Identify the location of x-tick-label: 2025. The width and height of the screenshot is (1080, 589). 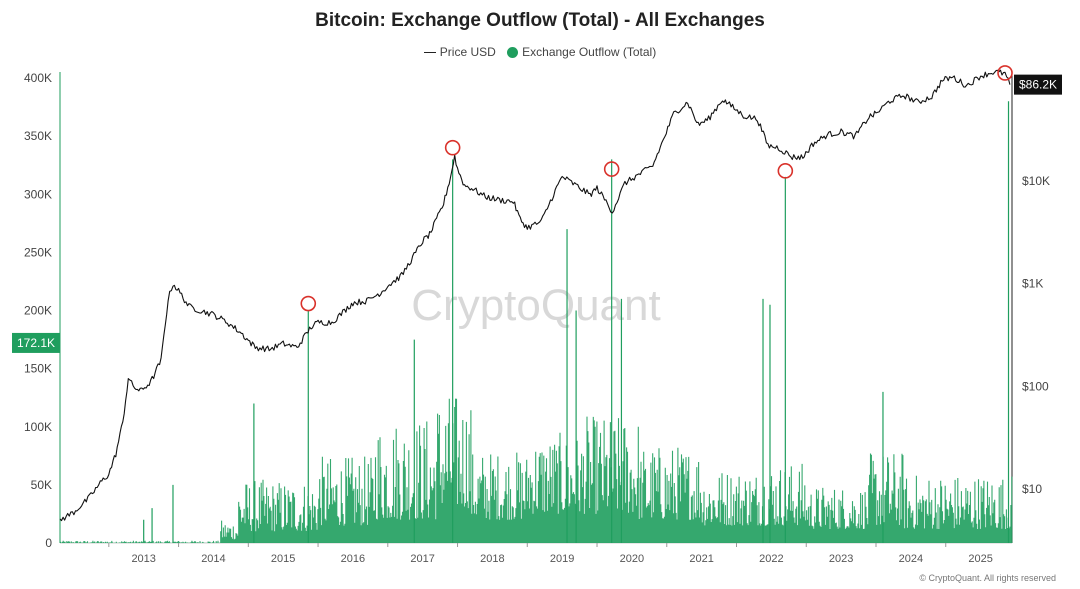
(980, 559).